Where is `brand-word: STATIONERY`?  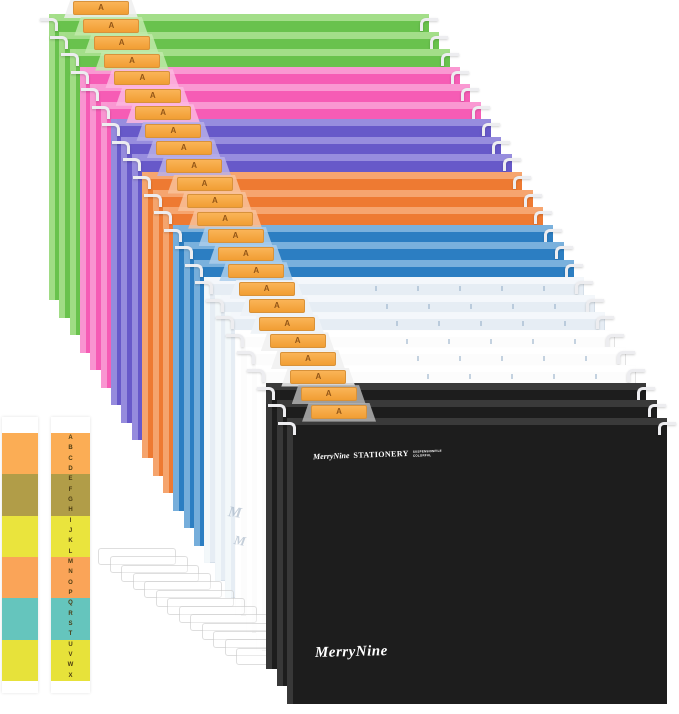
brand-word: STATIONERY is located at coordinates (381, 454).